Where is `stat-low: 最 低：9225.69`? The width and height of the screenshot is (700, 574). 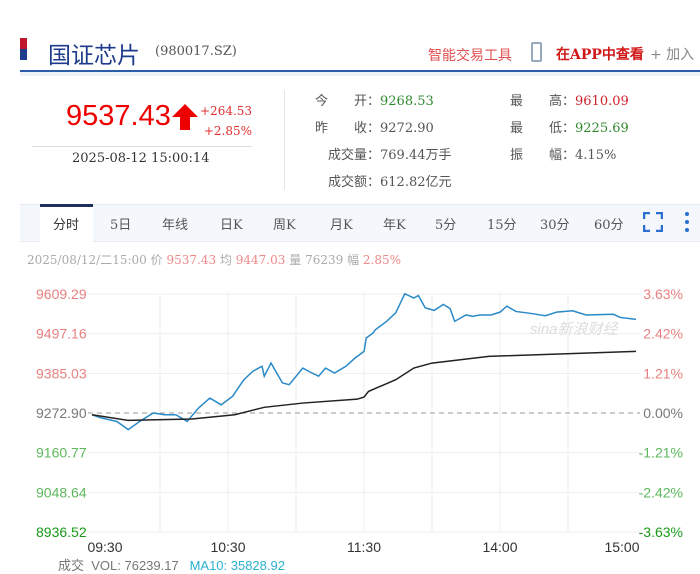
stat-low: 最 低：9225.69 is located at coordinates (569, 128).